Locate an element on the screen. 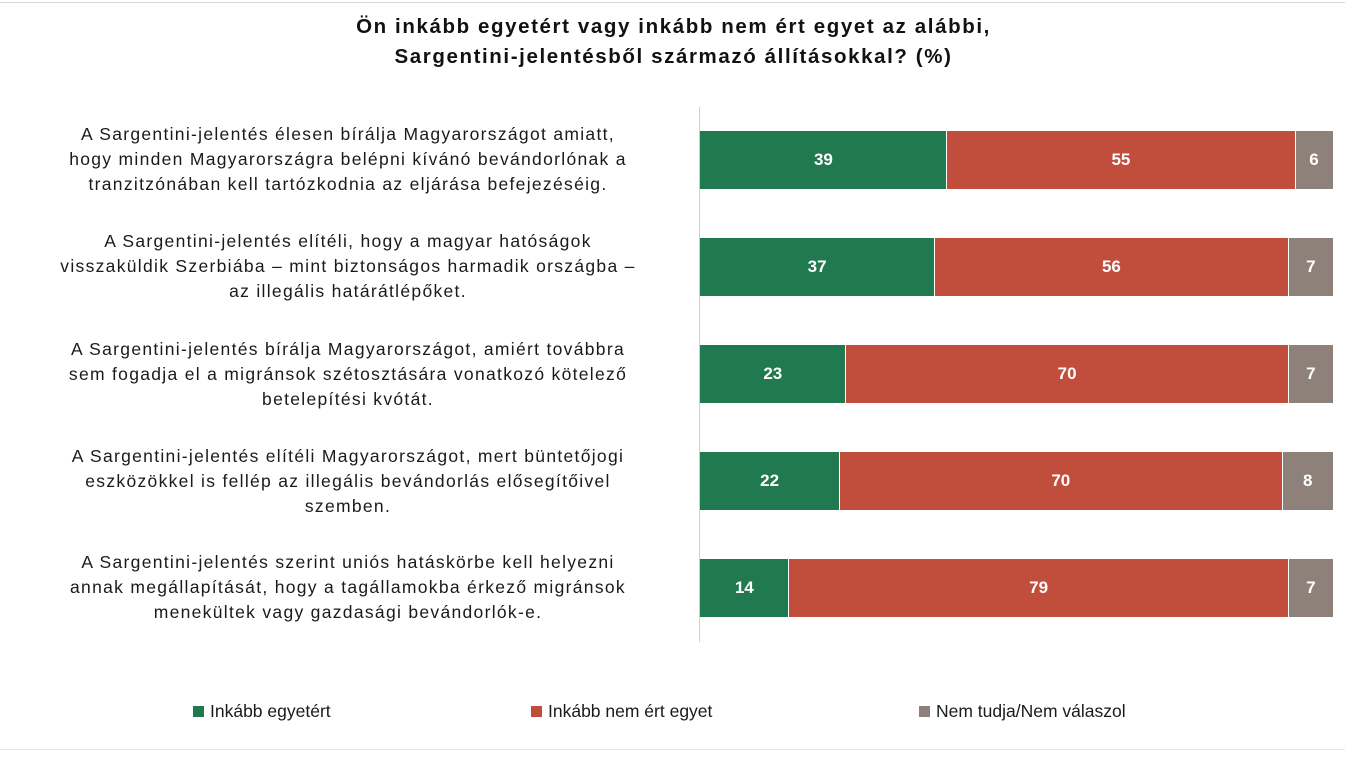  data-label-agree-2: 37 is located at coordinates (817, 266).